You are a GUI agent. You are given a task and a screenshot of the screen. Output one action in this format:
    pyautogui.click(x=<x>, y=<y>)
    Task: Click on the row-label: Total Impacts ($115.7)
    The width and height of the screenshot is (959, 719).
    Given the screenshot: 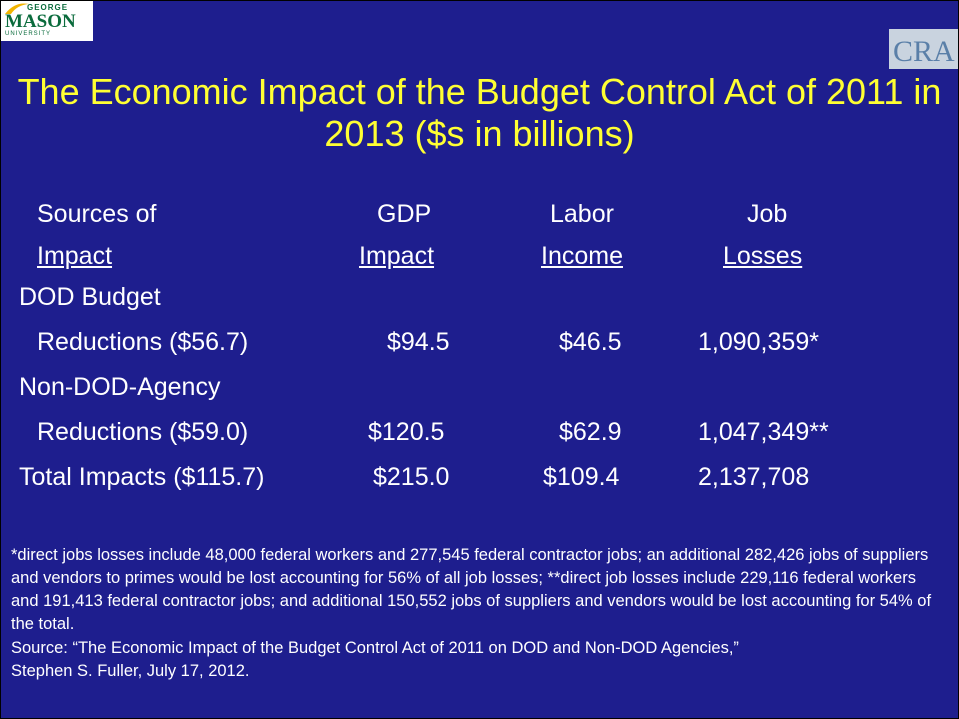 What is the action you would take?
    pyautogui.click(x=142, y=477)
    